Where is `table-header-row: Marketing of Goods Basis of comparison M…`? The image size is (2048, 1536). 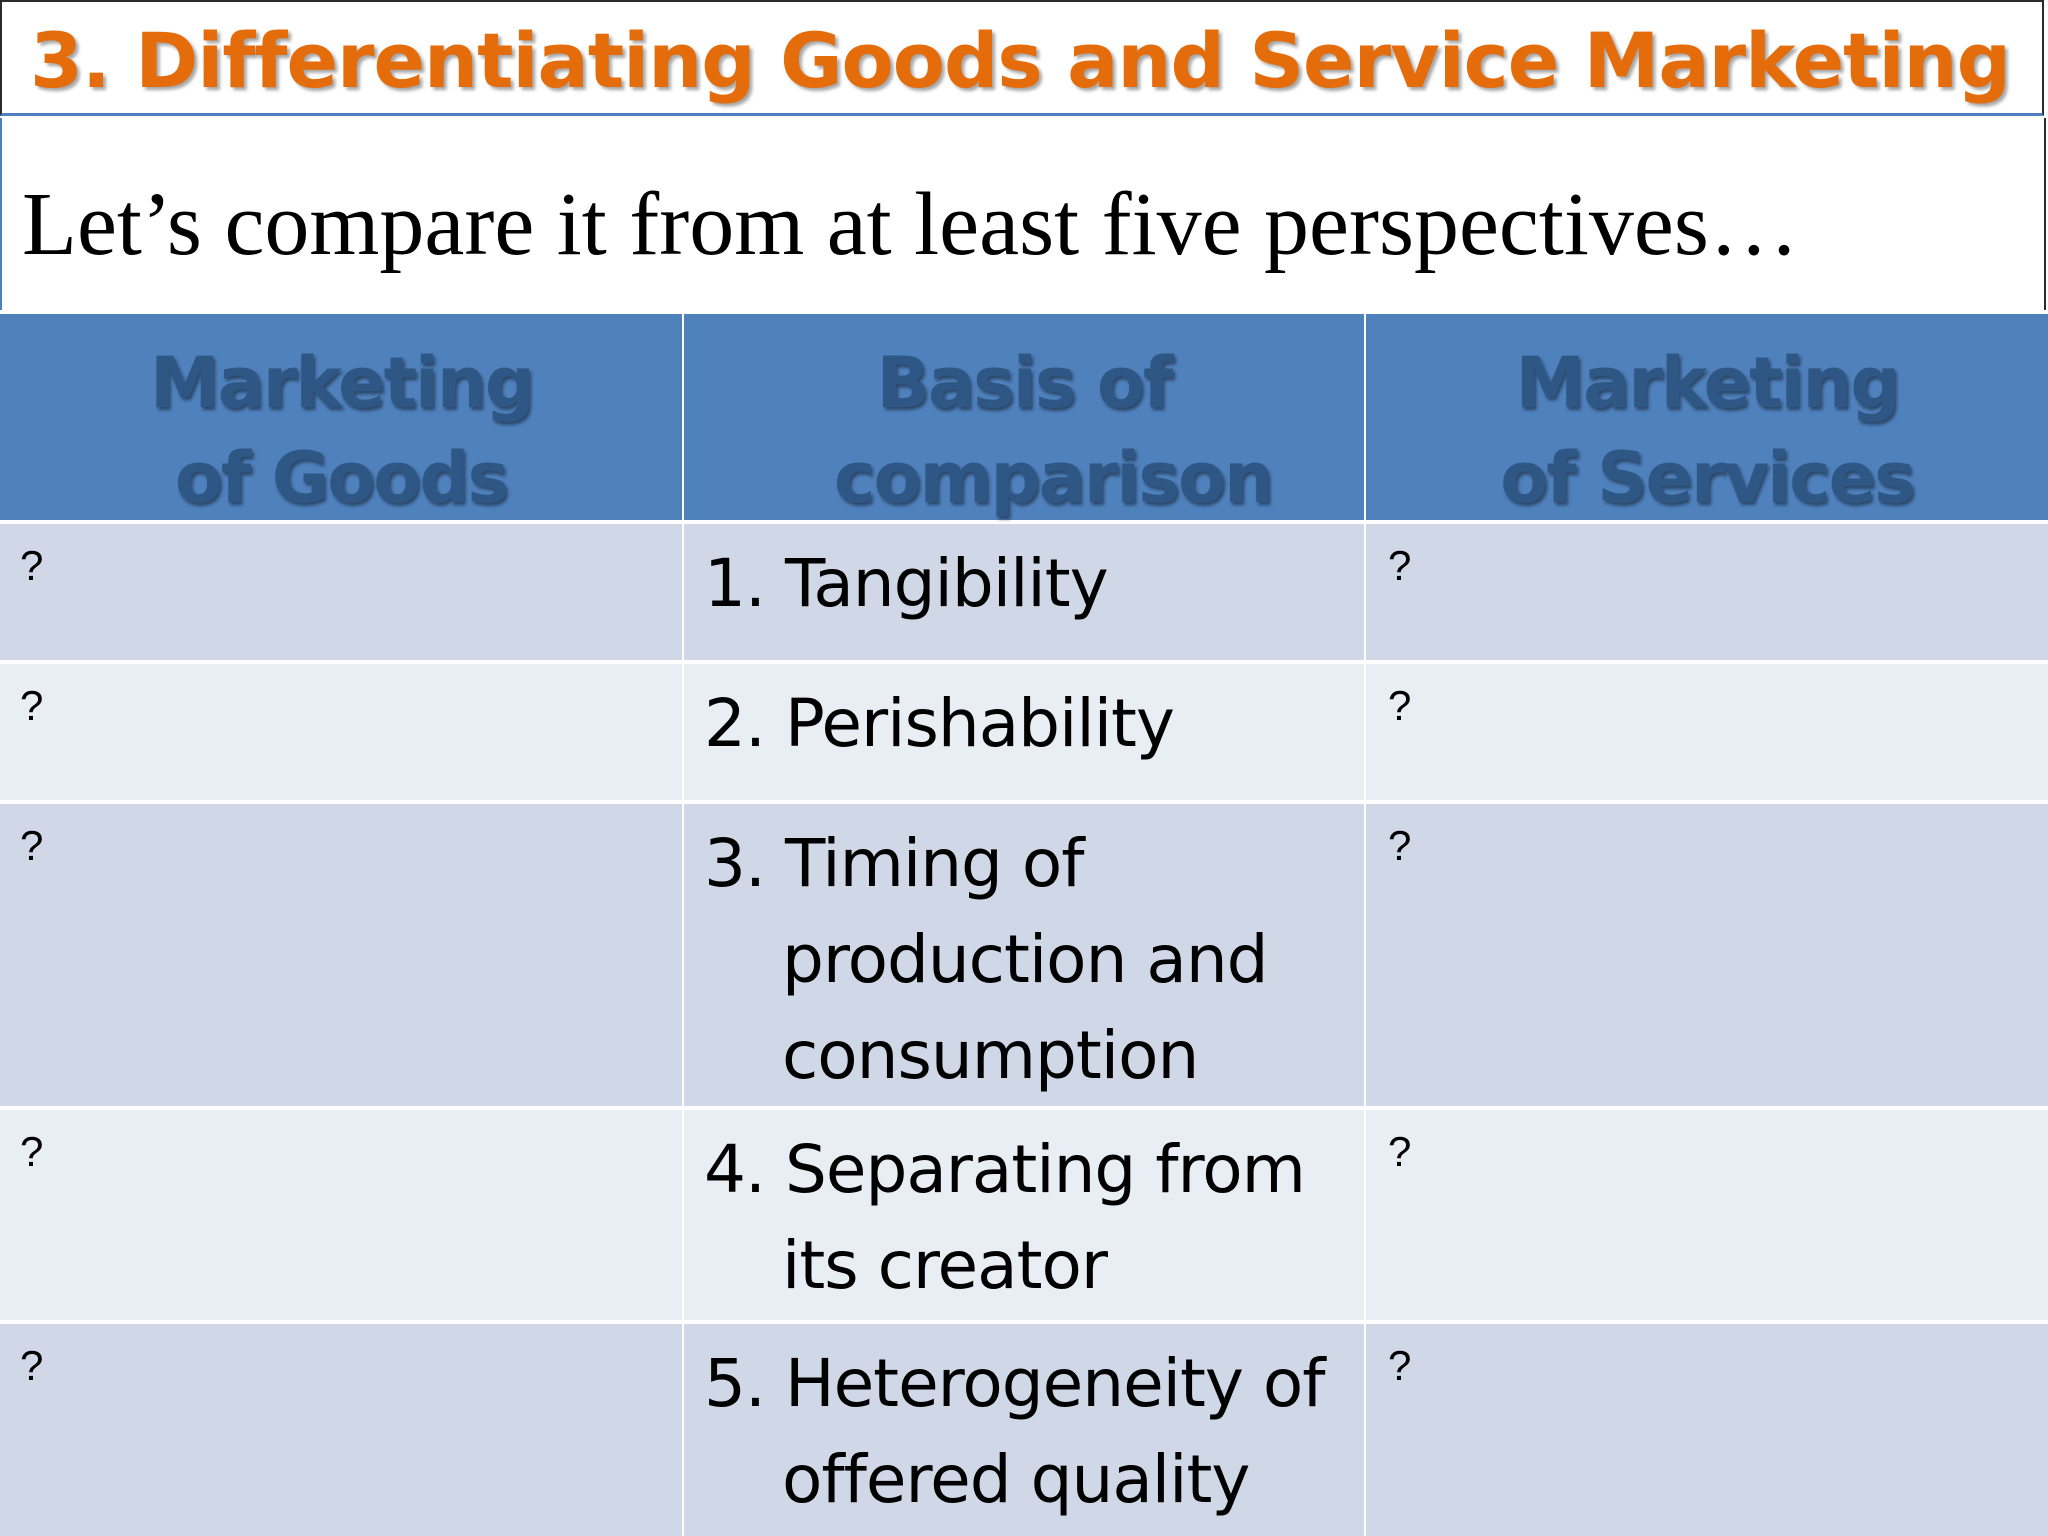
table-header-row: Marketing of Goods Basis of comparison M… is located at coordinates (1024, 417).